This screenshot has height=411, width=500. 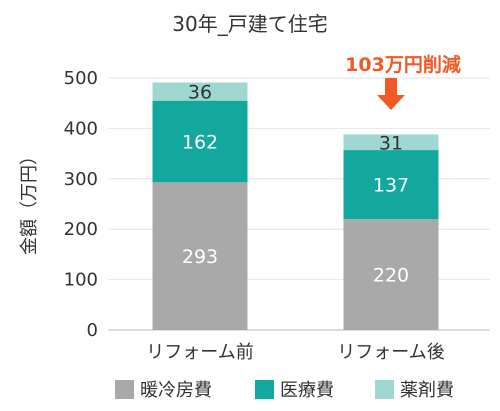 I want to click on legend-swatch-heating, so click(x=124, y=389).